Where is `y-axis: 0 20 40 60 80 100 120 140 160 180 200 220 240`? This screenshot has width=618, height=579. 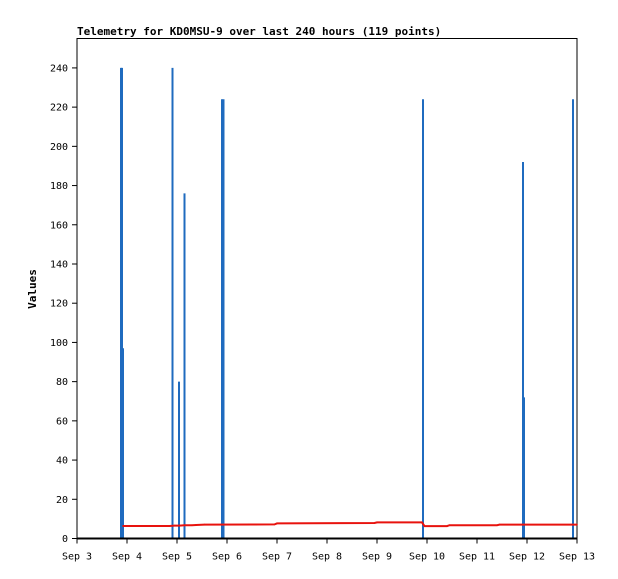
y-axis: 0 20 40 60 80 100 120 140 160 180 200 220 240 is located at coordinates (63, 304).